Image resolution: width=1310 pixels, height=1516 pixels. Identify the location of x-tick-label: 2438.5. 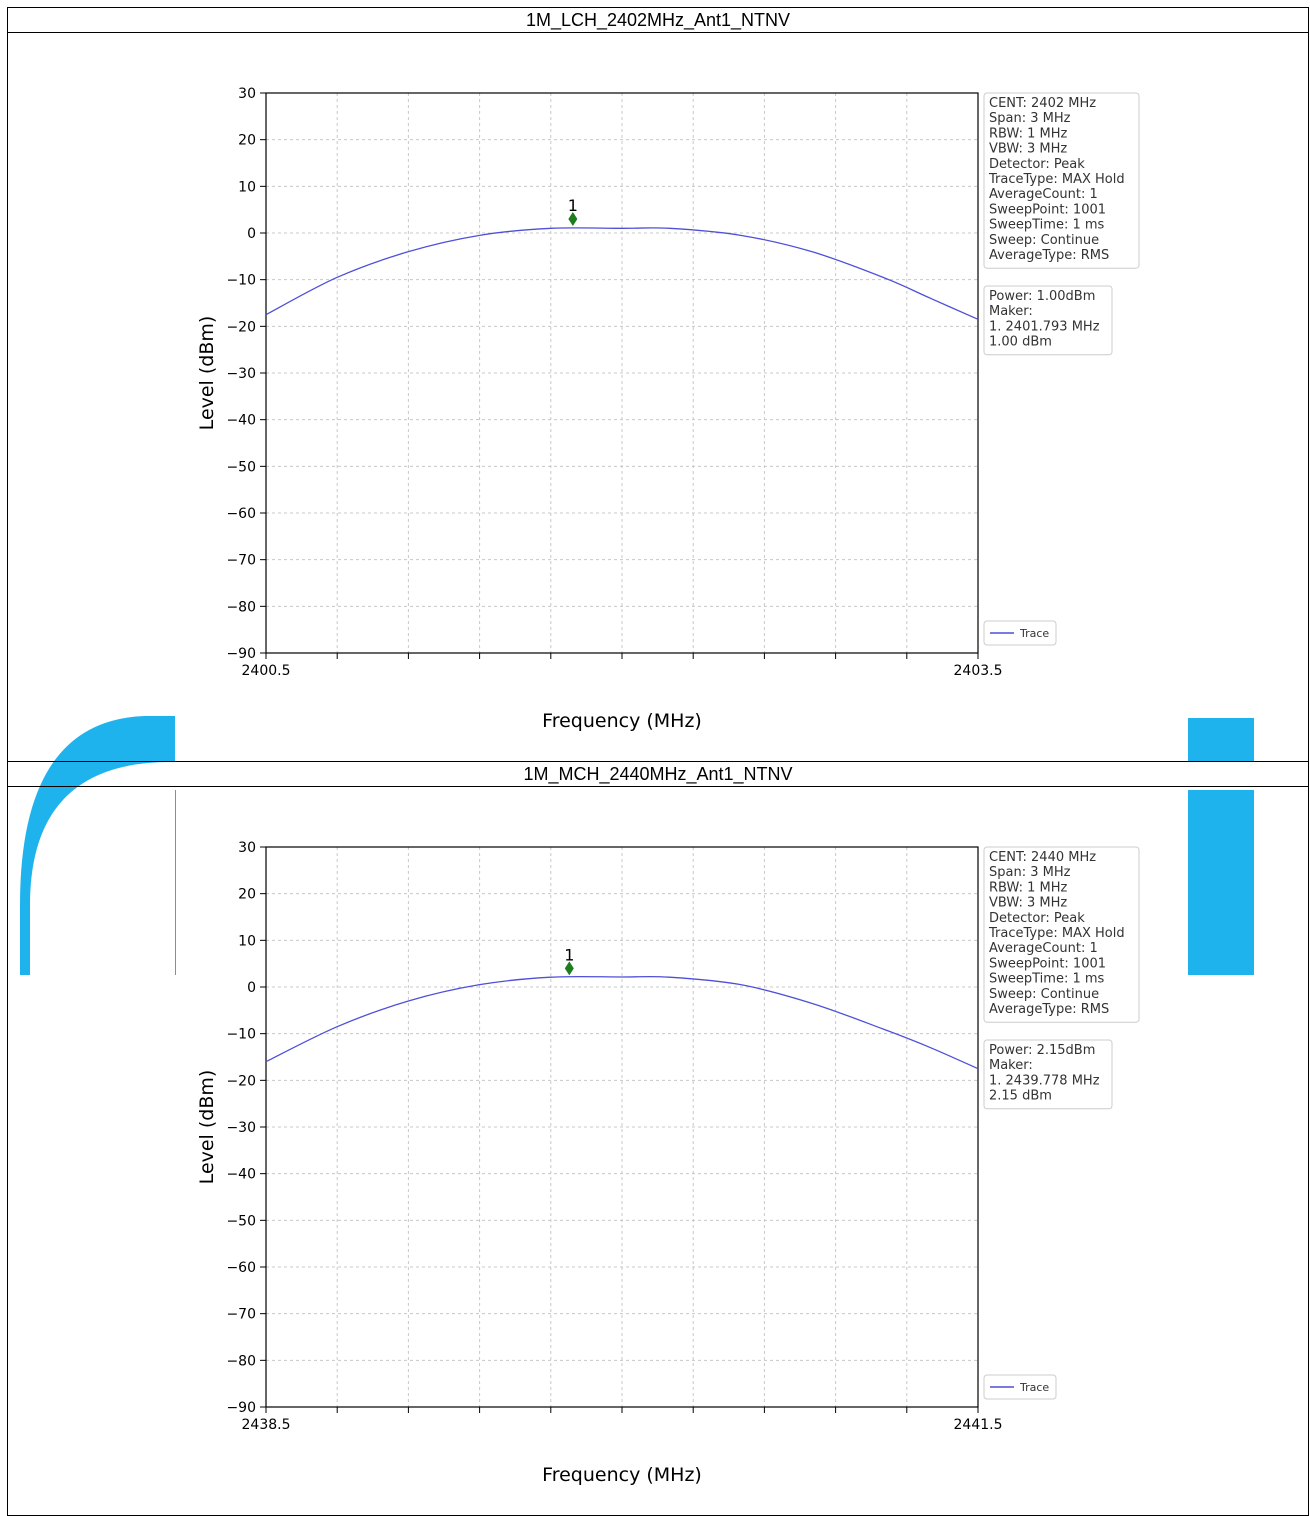
(266, 1425).